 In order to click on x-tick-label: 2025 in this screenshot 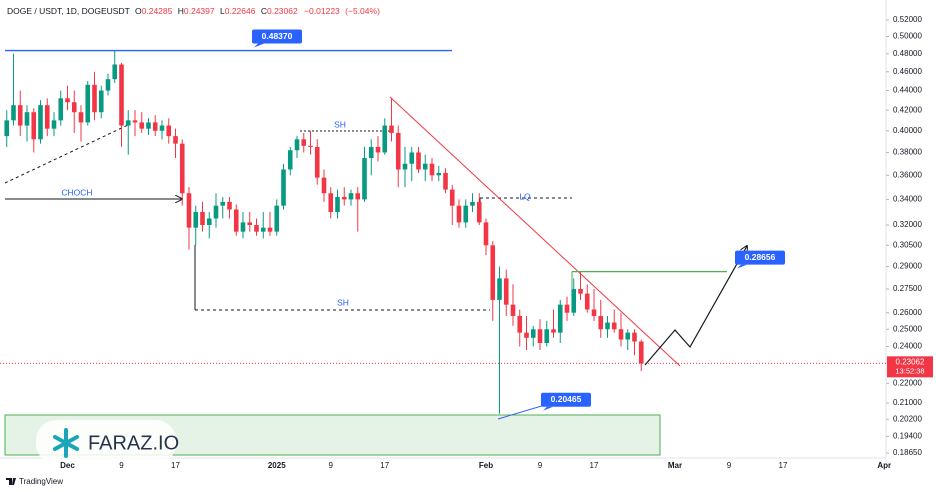, I will do `click(277, 465)`.